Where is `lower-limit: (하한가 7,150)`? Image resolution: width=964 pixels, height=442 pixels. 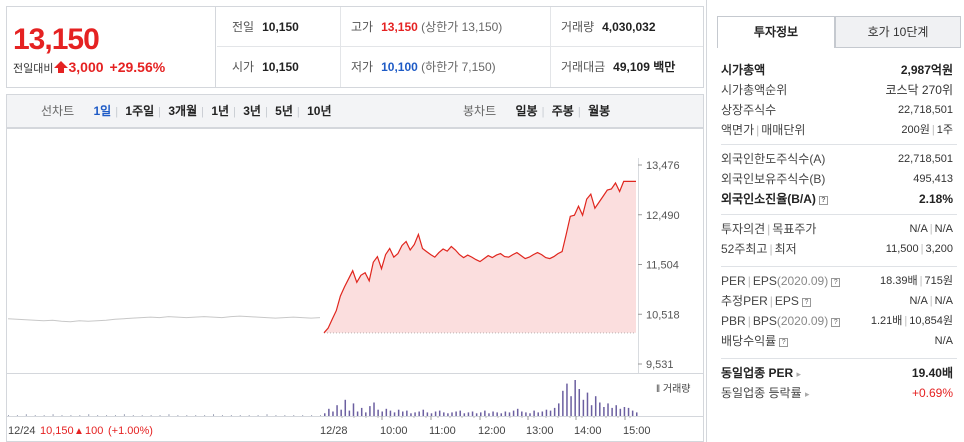 lower-limit: (하한가 7,150) is located at coordinates (458, 67).